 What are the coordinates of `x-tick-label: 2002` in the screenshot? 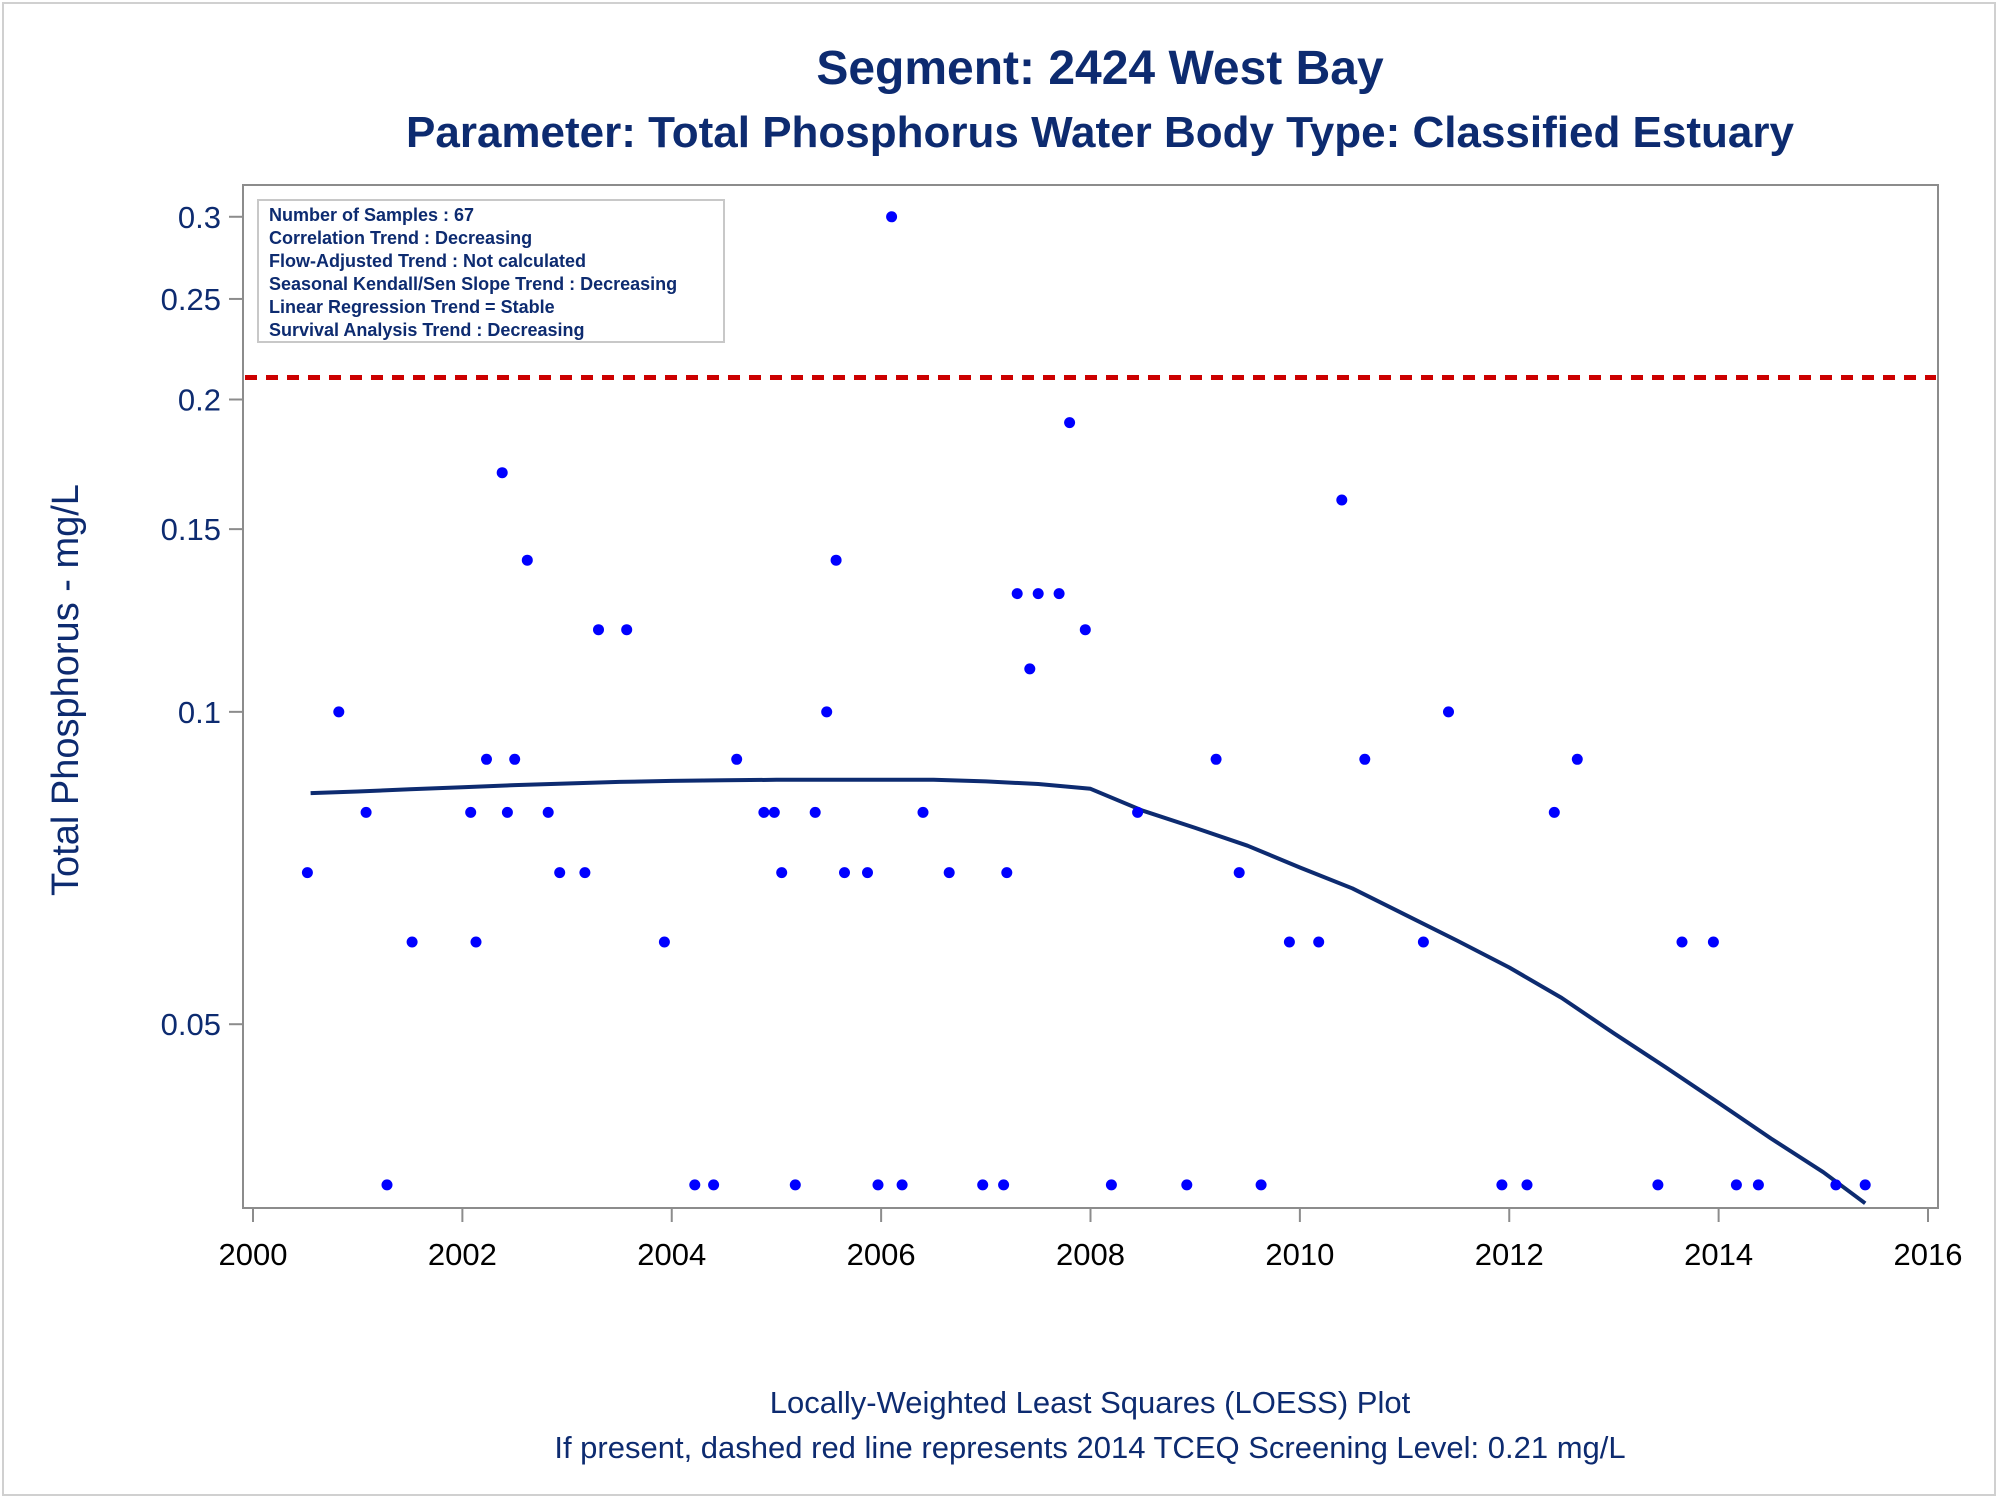 It's located at (462, 1254).